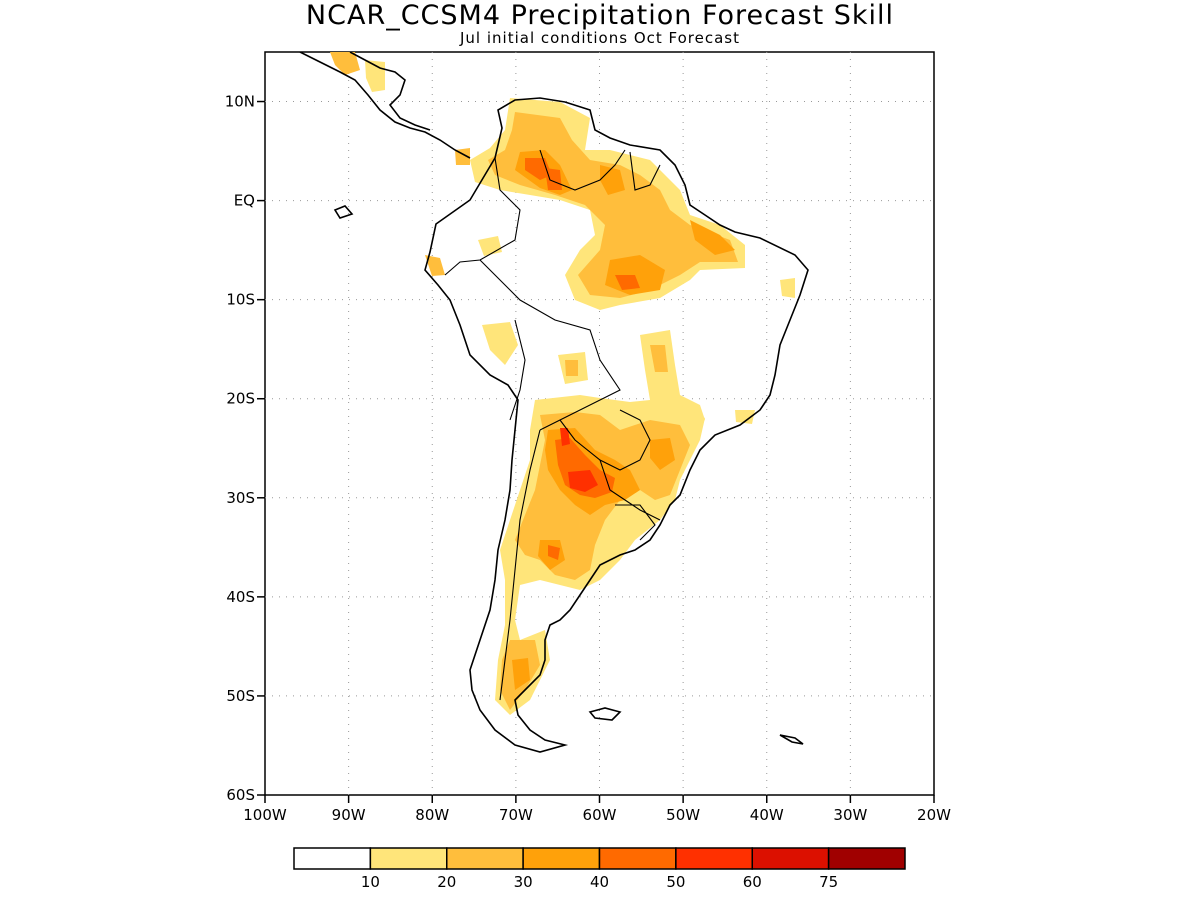  What do you see at coordinates (599, 882) in the screenshot?
I see `legend-label: 40` at bounding box center [599, 882].